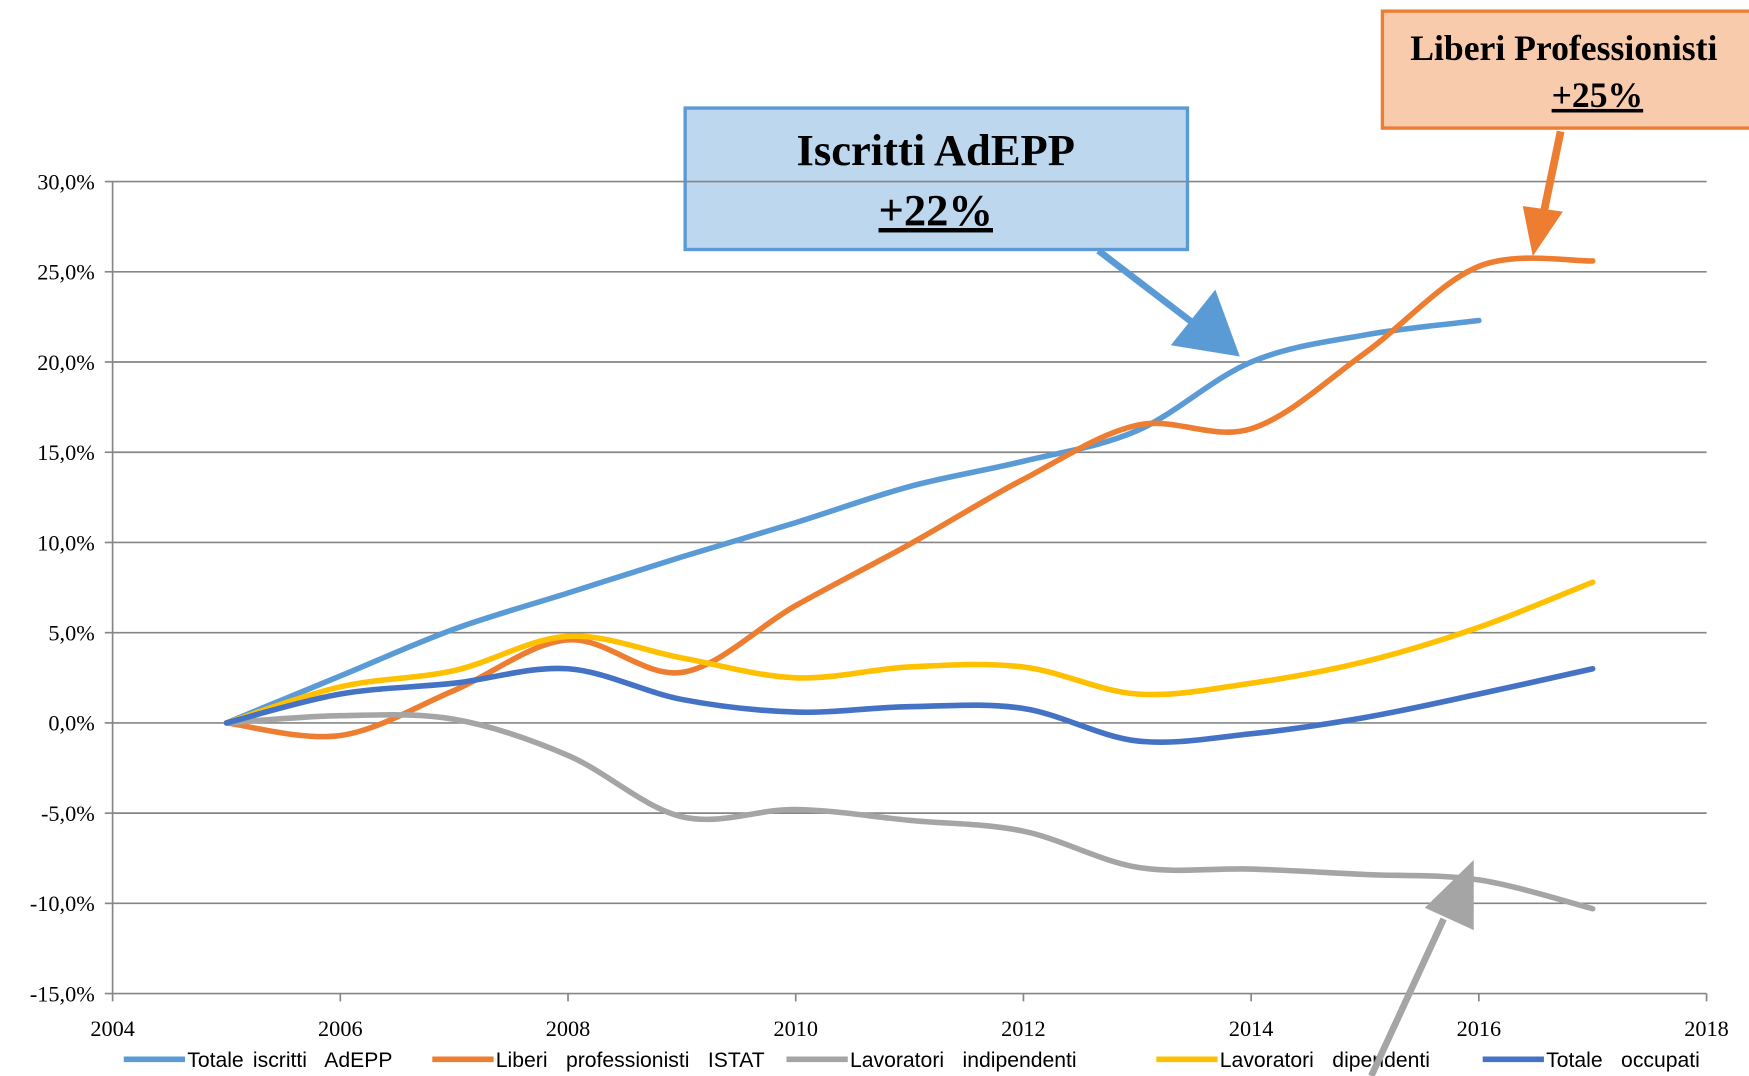 The height and width of the screenshot is (1076, 1749). Describe the element at coordinates (963, 1060) in the screenshot. I see `legend-label: Lavoratori indipendenti` at that location.